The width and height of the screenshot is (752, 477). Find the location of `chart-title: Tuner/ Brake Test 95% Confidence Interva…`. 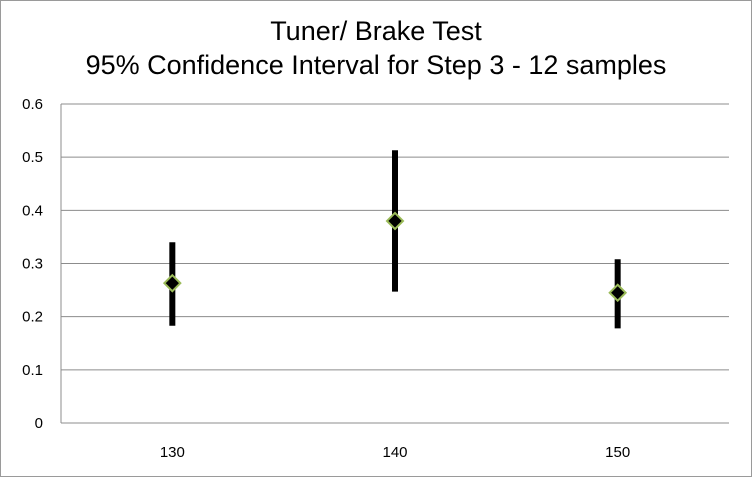

chart-title: Tuner/ Brake Test 95% Confidence Interva… is located at coordinates (376, 48).